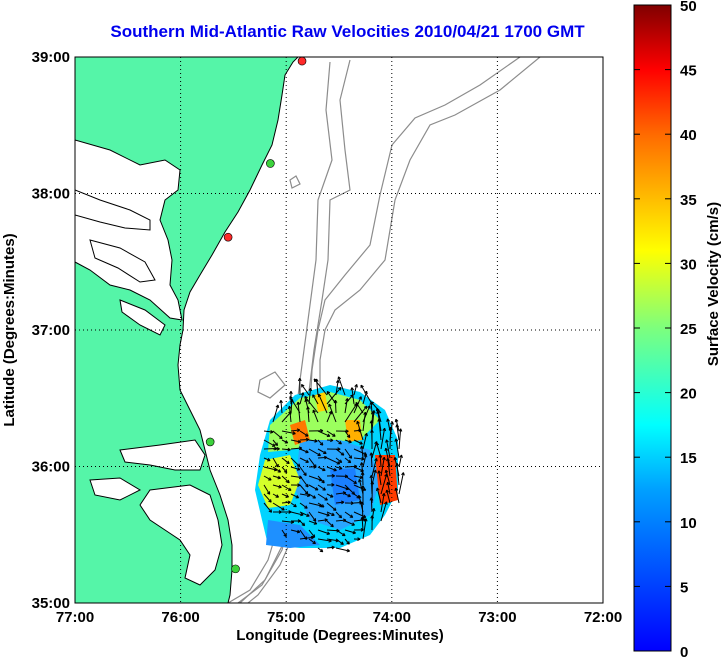 The image size is (724, 659). Describe the element at coordinates (75, 617) in the screenshot. I see `x-tick-label: 77:00` at that location.